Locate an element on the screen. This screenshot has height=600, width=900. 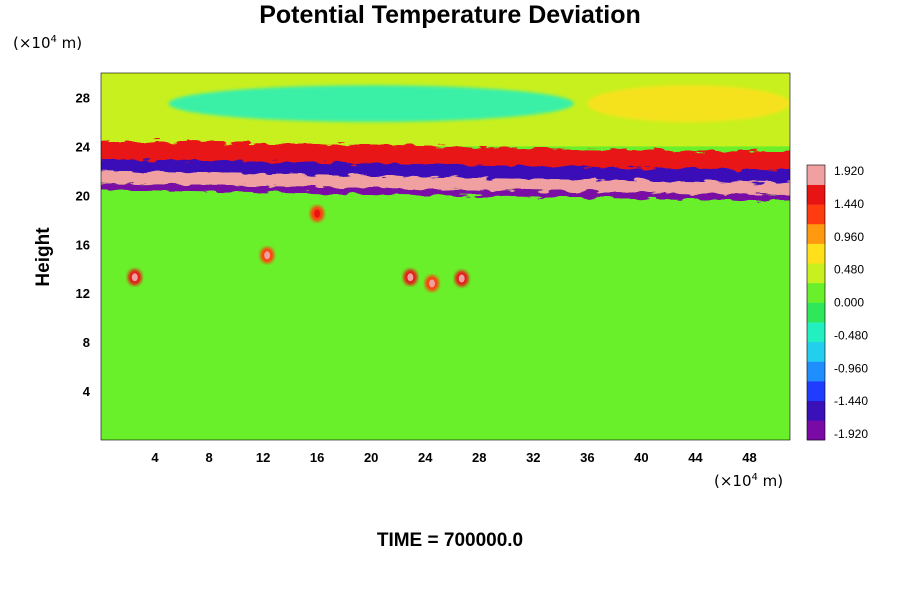
x-tick-label: 48 is located at coordinates (749, 457).